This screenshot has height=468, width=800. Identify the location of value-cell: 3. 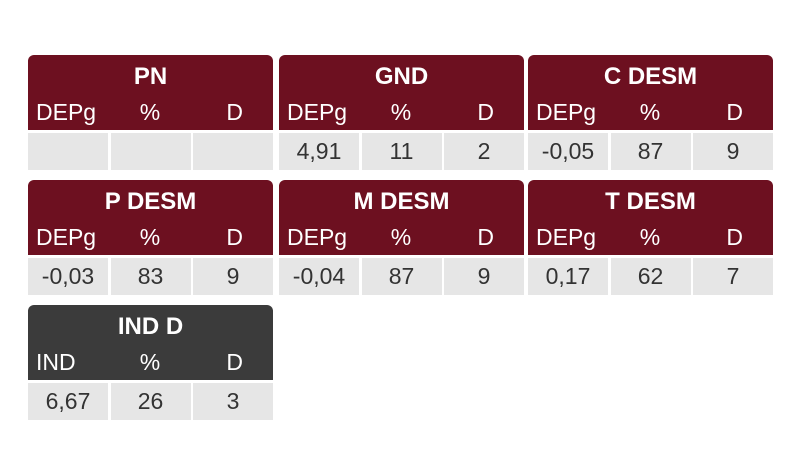
(233, 401).